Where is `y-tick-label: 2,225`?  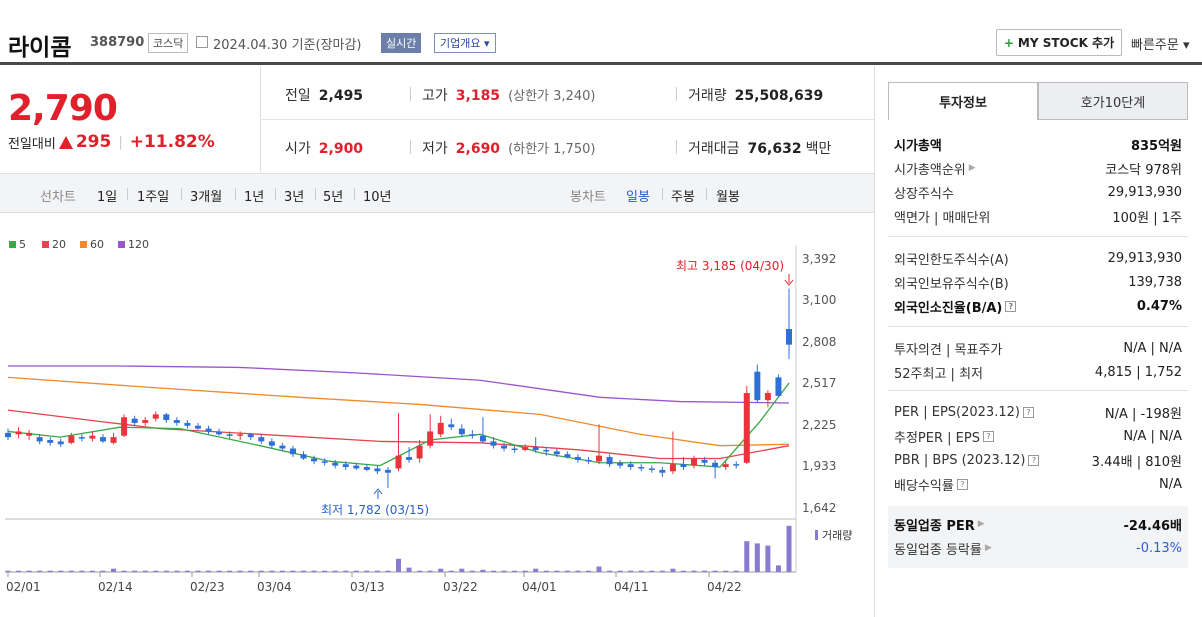 y-tick-label: 2,225 is located at coordinates (819, 425).